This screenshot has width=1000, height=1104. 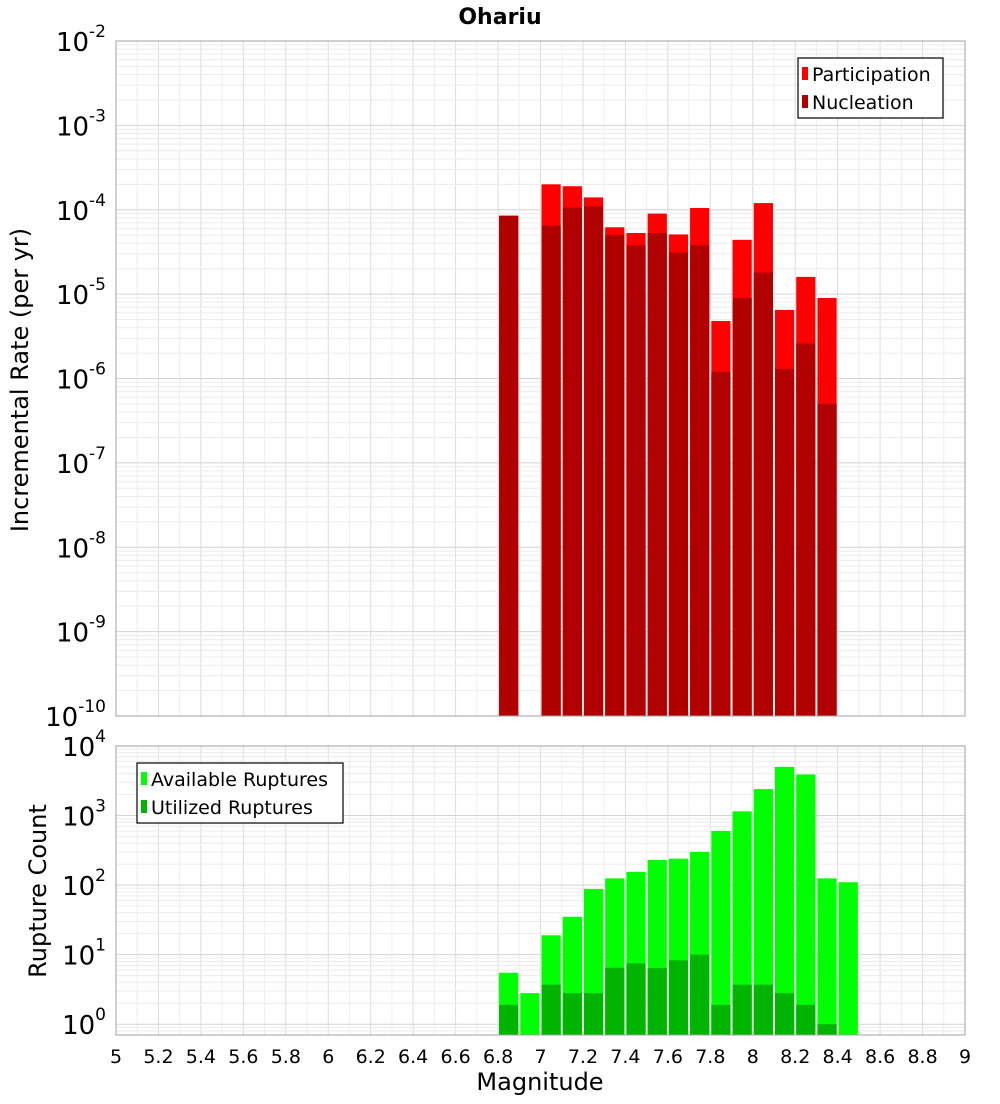 I want to click on count-x-tick-label: 5, so click(x=116, y=1057).